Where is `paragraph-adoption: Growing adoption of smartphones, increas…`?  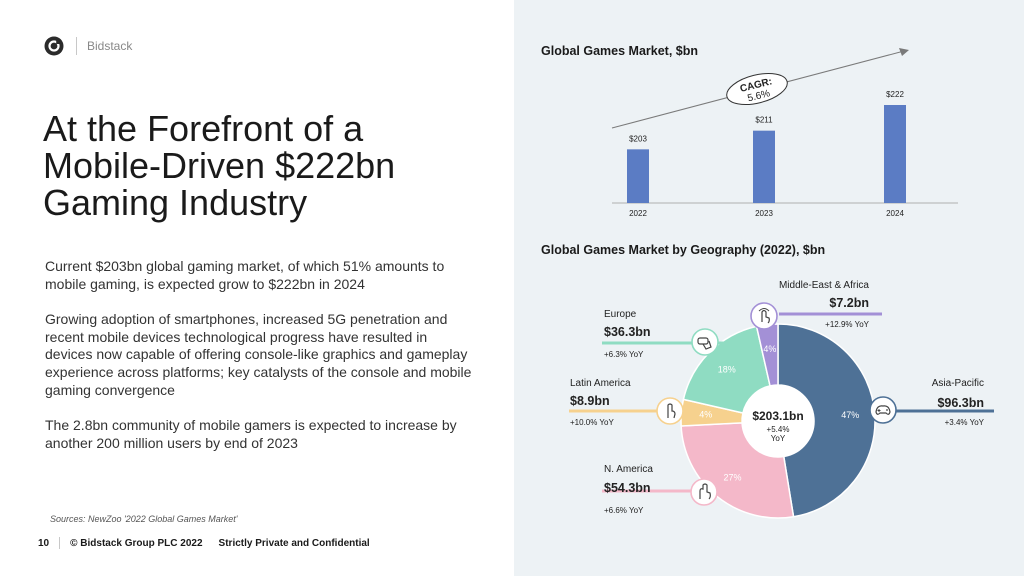
paragraph-adoption: Growing adoption of smartphones, increas… is located at coordinates (258, 354).